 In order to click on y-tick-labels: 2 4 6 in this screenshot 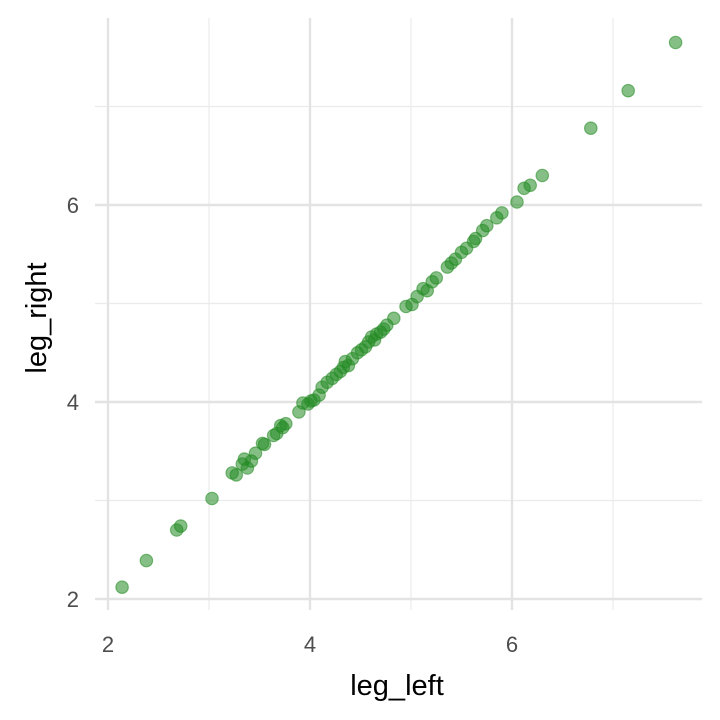, I will do `click(73, 402)`.